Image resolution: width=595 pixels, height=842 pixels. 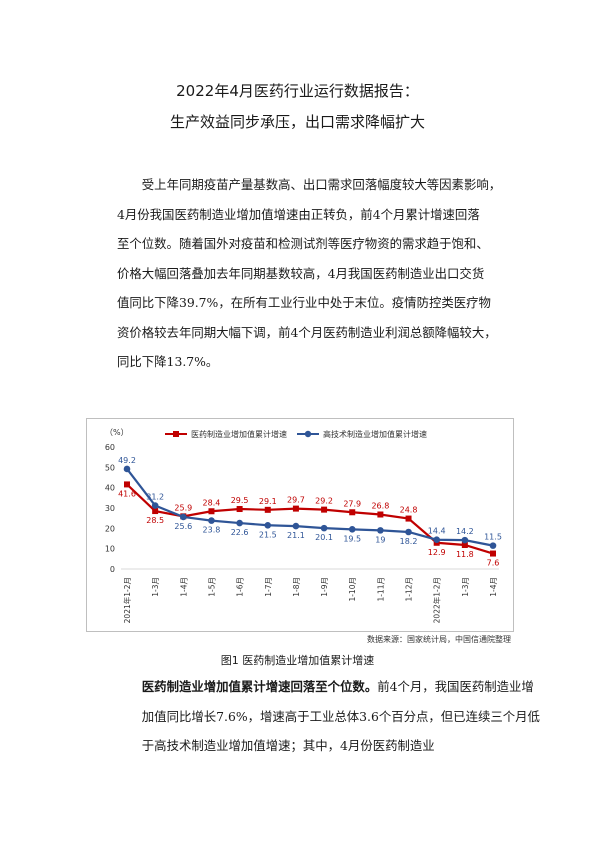 I want to click on data-label: 24.8, so click(x=409, y=510).